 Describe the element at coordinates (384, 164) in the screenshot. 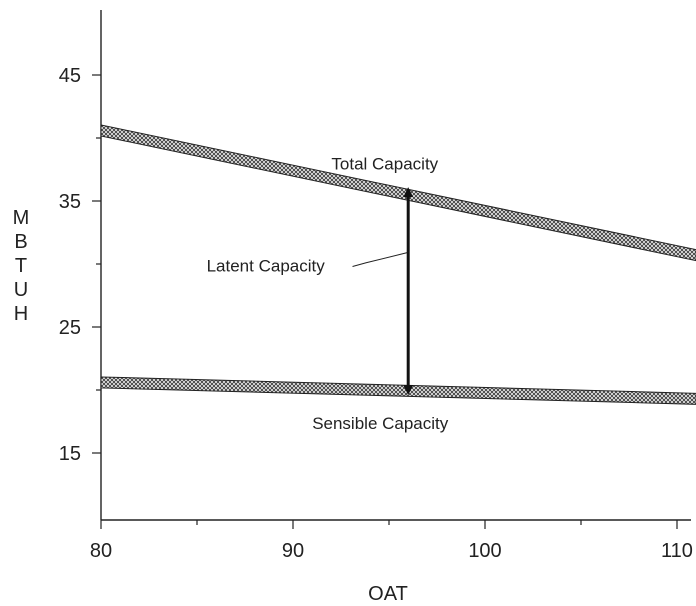

I see `total-capacity-label: Total Capacity` at that location.